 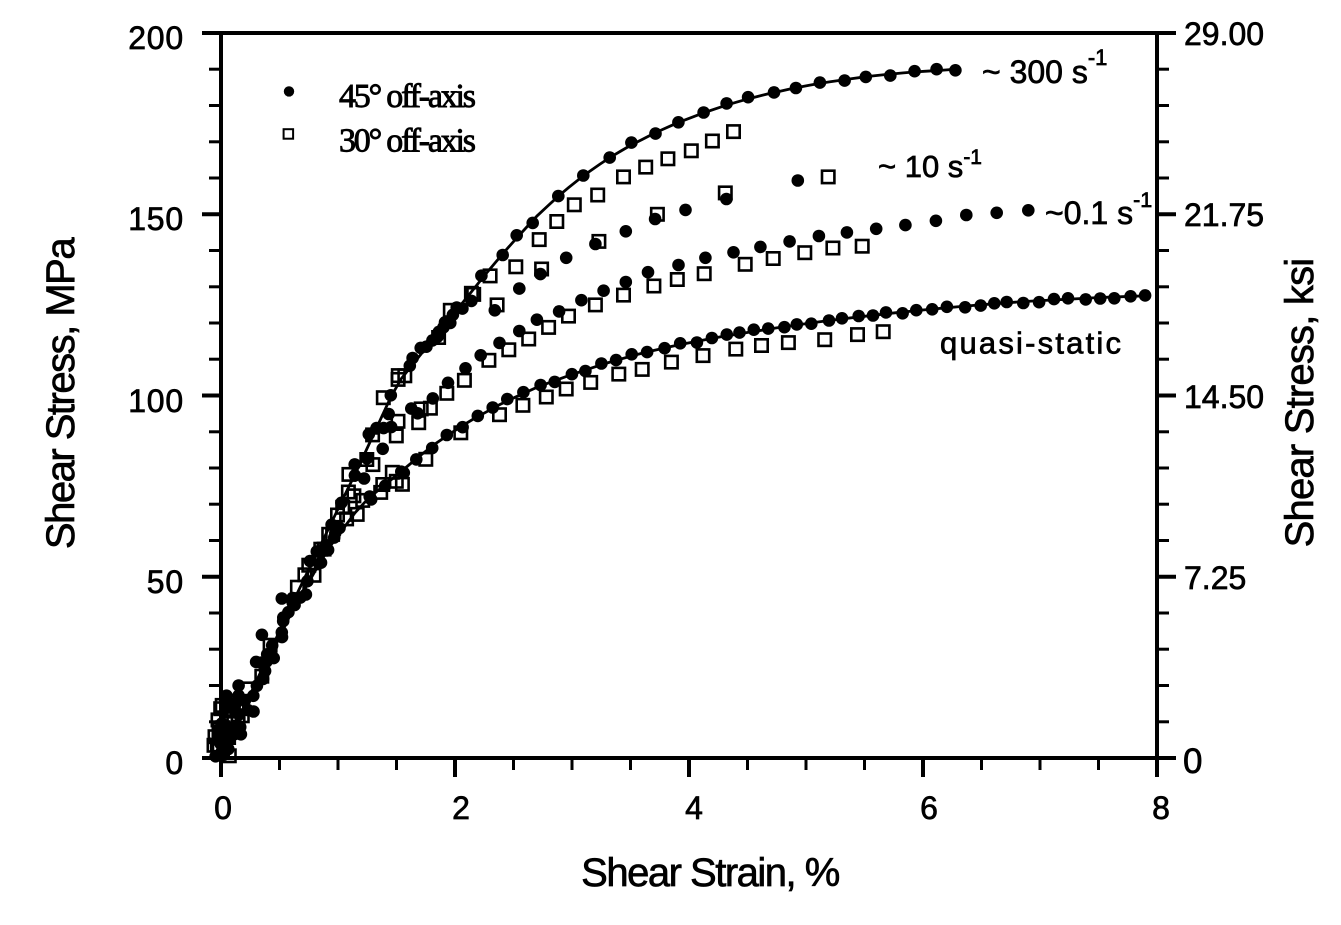 What do you see at coordinates (1215, 578) in the screenshot?
I see `svg-text: 7.25` at bounding box center [1215, 578].